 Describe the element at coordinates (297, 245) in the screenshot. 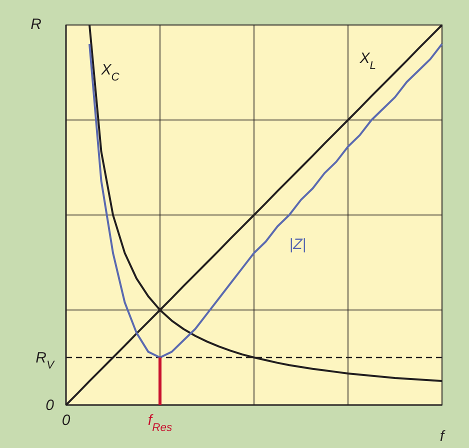

I see `series-label: |Z|` at that location.